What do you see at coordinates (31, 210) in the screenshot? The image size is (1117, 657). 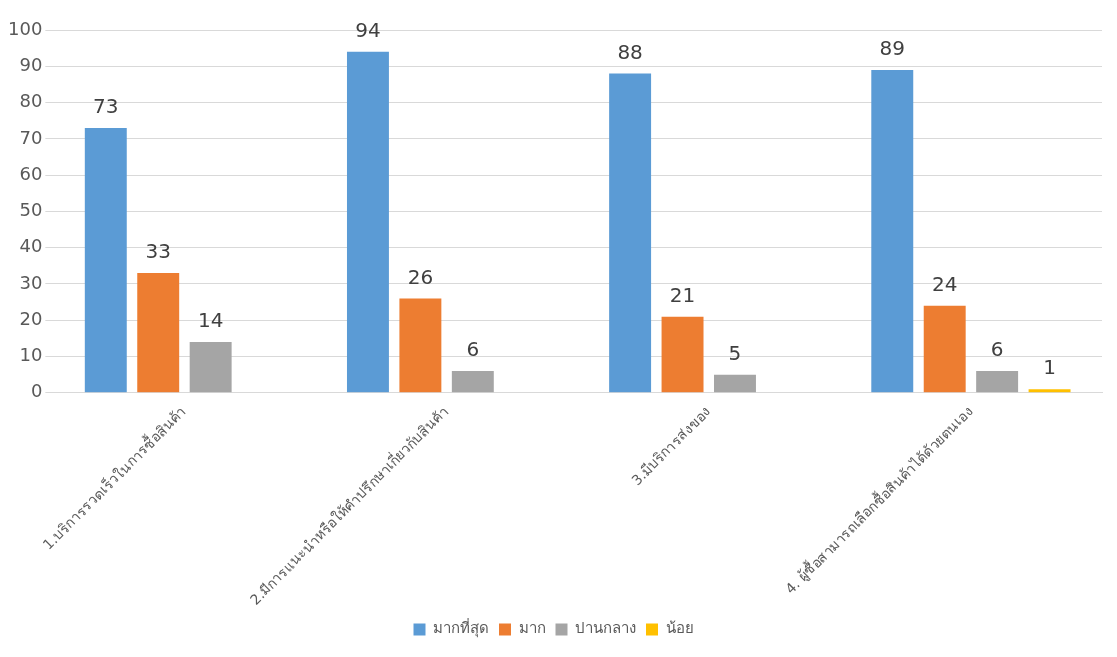 I see `y-tick-label: 50` at bounding box center [31, 210].